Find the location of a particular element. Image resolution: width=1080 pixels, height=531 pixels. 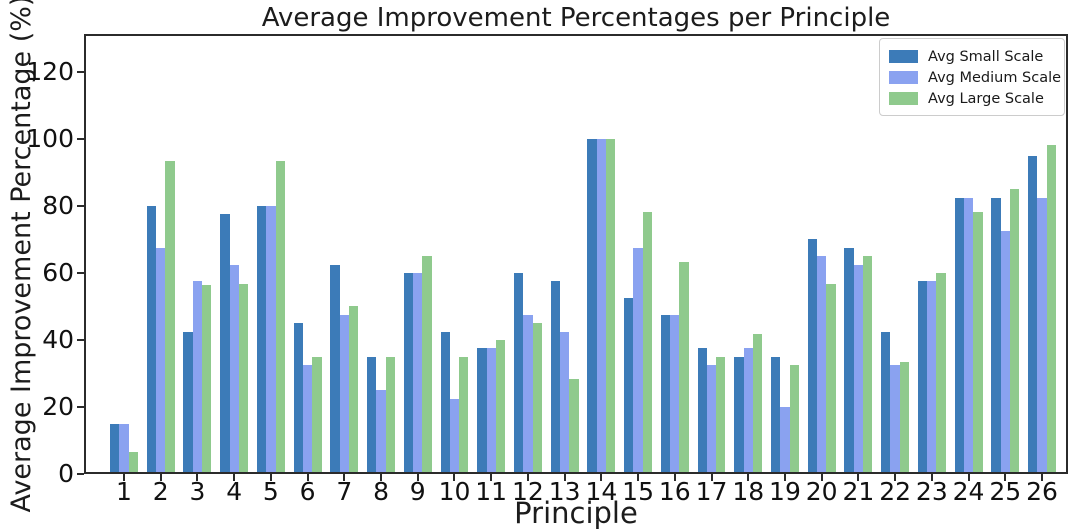

x-tick-label: 8 is located at coordinates (381, 491).